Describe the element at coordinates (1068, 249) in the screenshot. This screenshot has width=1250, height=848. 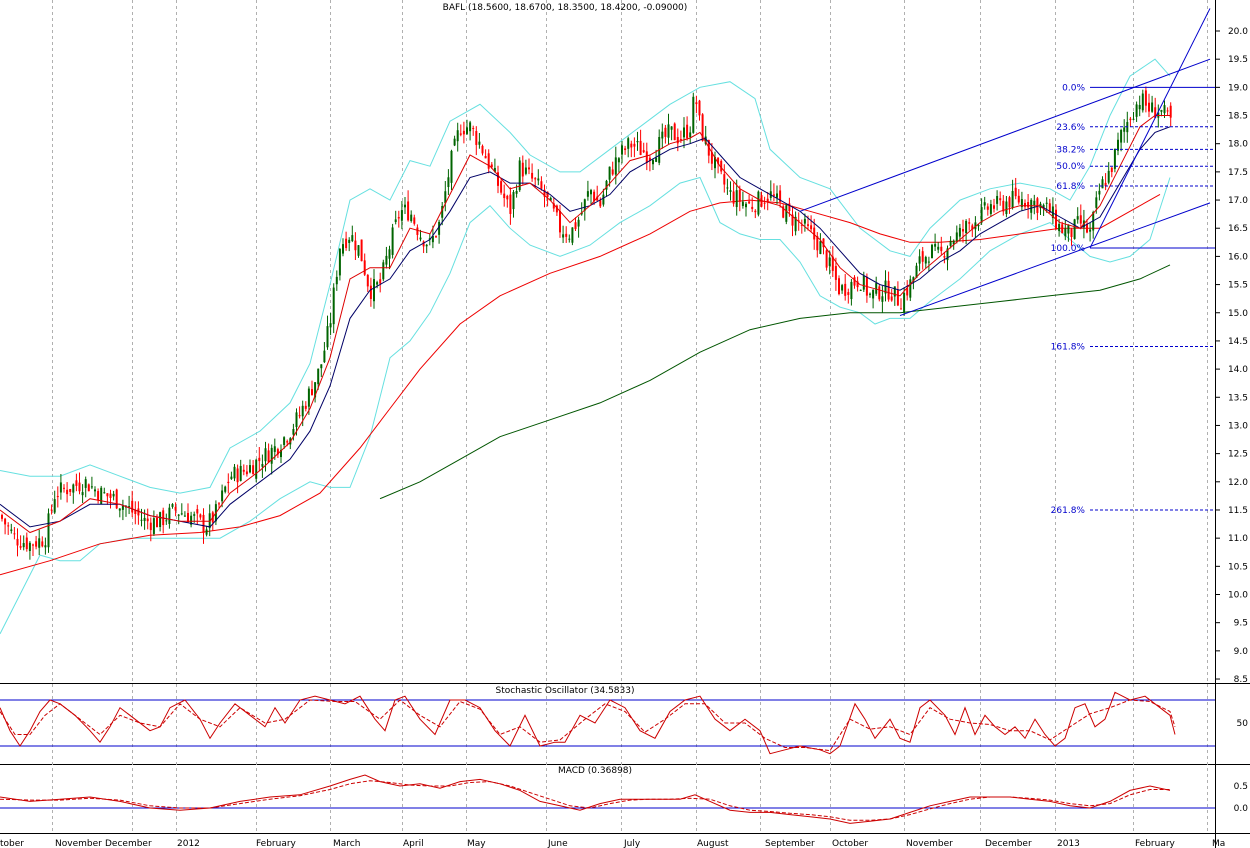
I see `fib-label: 100.0%` at that location.